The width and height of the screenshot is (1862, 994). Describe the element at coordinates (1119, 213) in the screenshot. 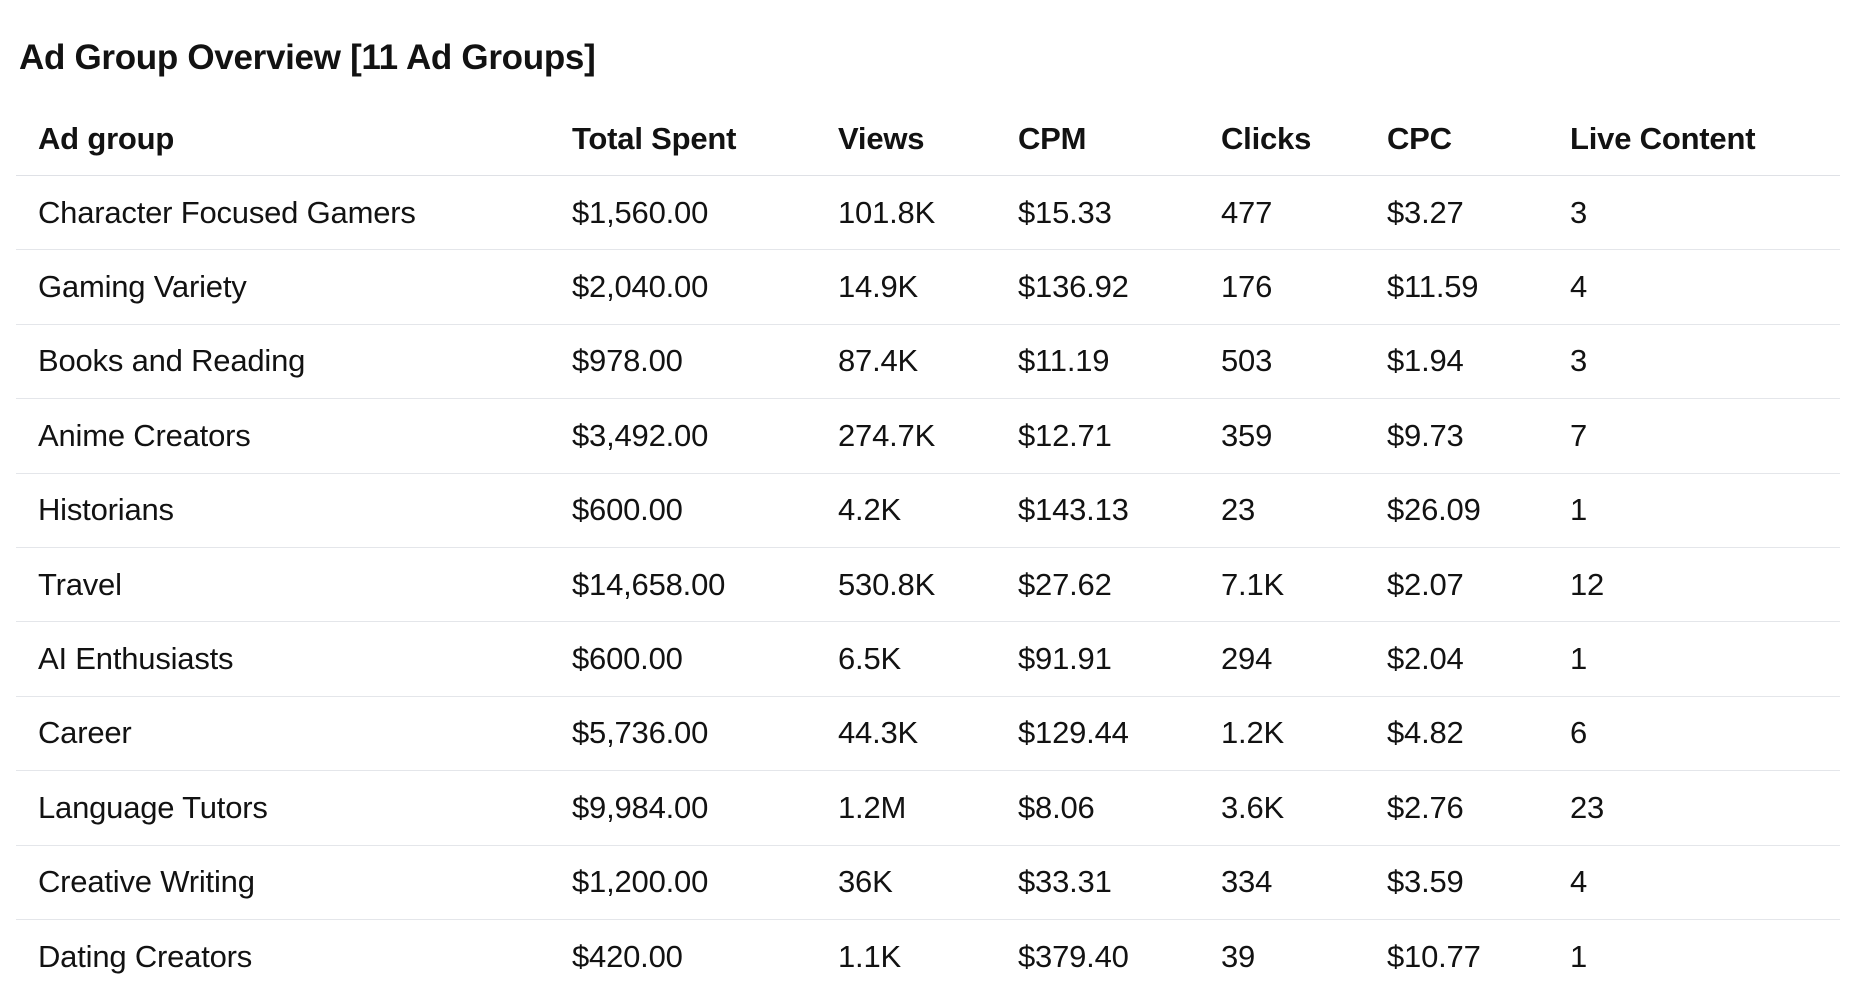

I see `cell-cpm: $15.33` at that location.